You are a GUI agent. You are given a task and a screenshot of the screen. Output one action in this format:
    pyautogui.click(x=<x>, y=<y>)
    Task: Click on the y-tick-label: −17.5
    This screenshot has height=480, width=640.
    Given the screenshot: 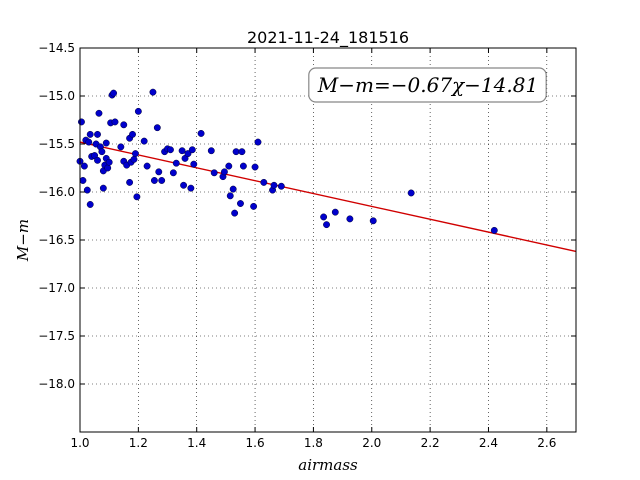 What is the action you would take?
    pyautogui.click(x=56, y=336)
    